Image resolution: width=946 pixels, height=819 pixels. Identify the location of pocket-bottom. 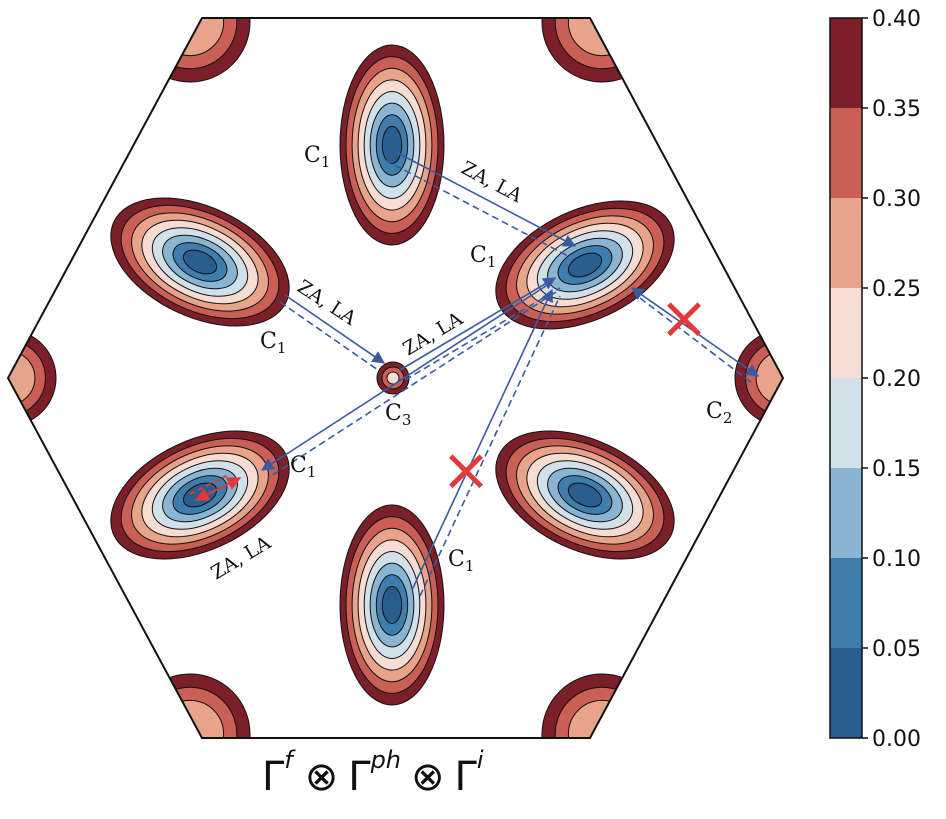
(392, 605).